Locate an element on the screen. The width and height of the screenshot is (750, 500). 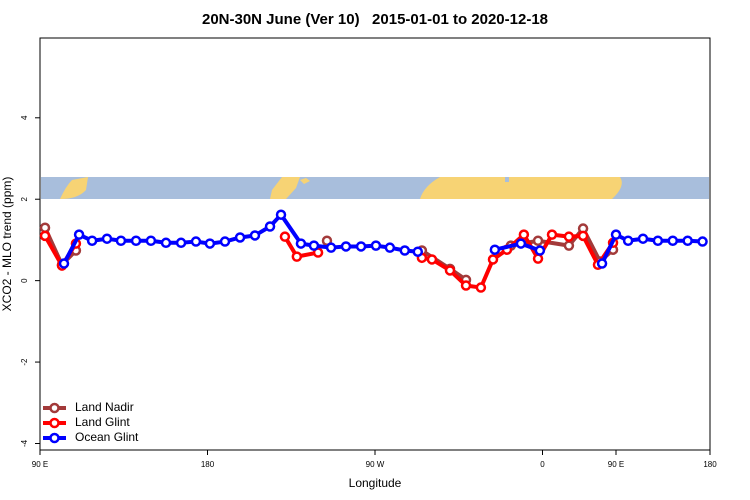
map-strip is located at coordinates (375, 188).